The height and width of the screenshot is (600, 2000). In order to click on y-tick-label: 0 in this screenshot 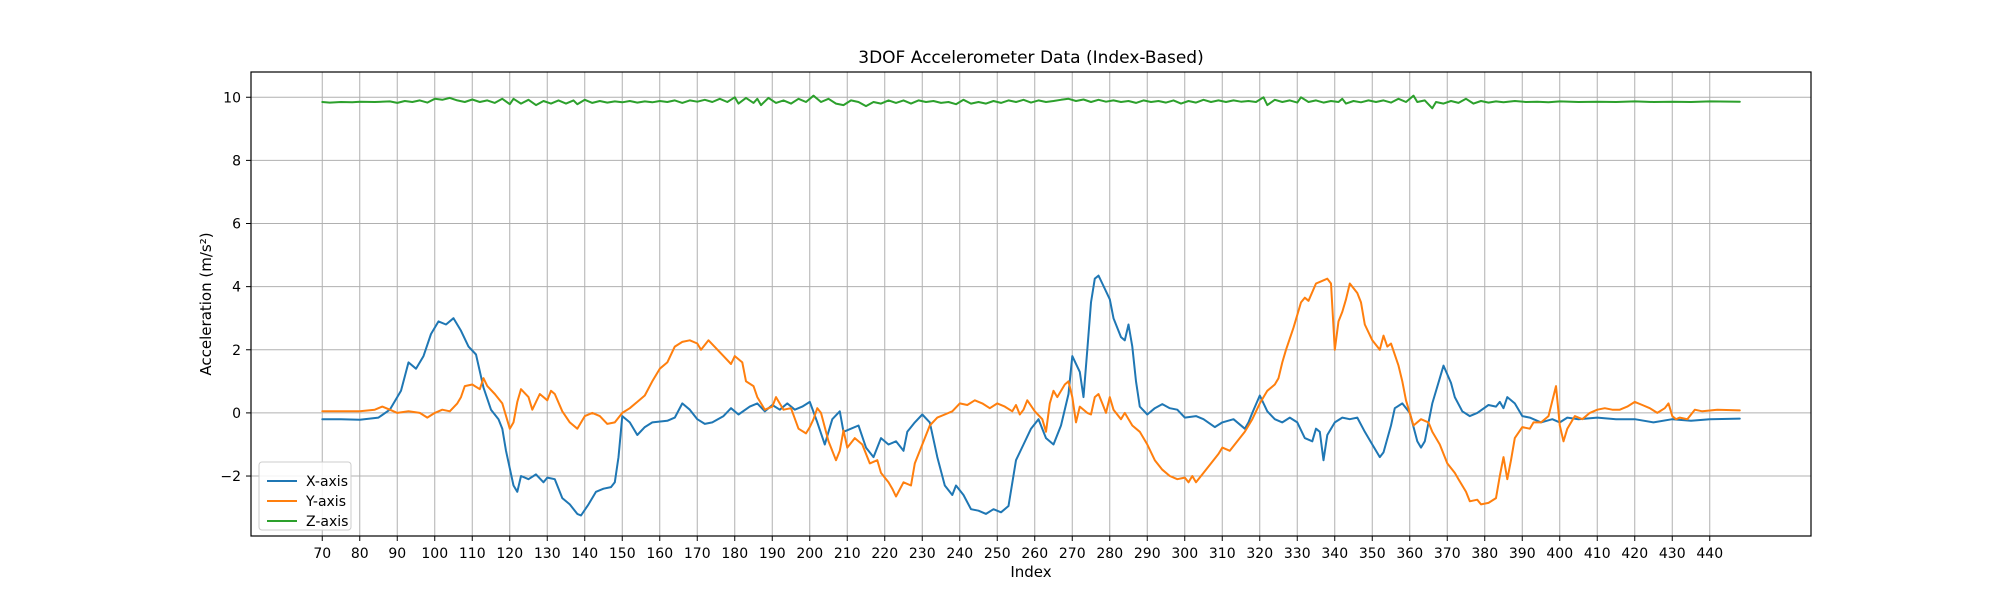, I will do `click(236, 414)`.